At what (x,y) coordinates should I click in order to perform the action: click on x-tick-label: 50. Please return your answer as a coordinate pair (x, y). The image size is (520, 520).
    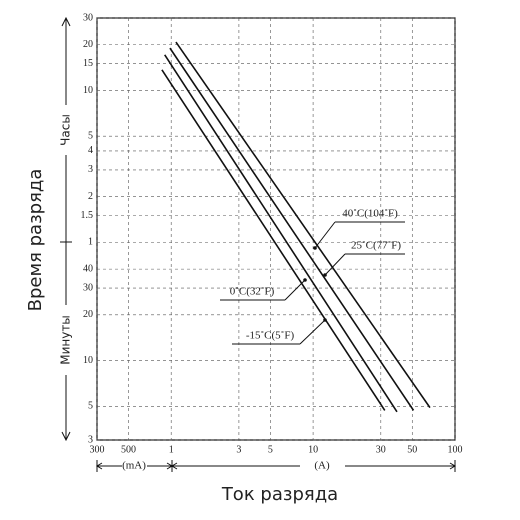
    Looking at the image, I should click on (412, 449).